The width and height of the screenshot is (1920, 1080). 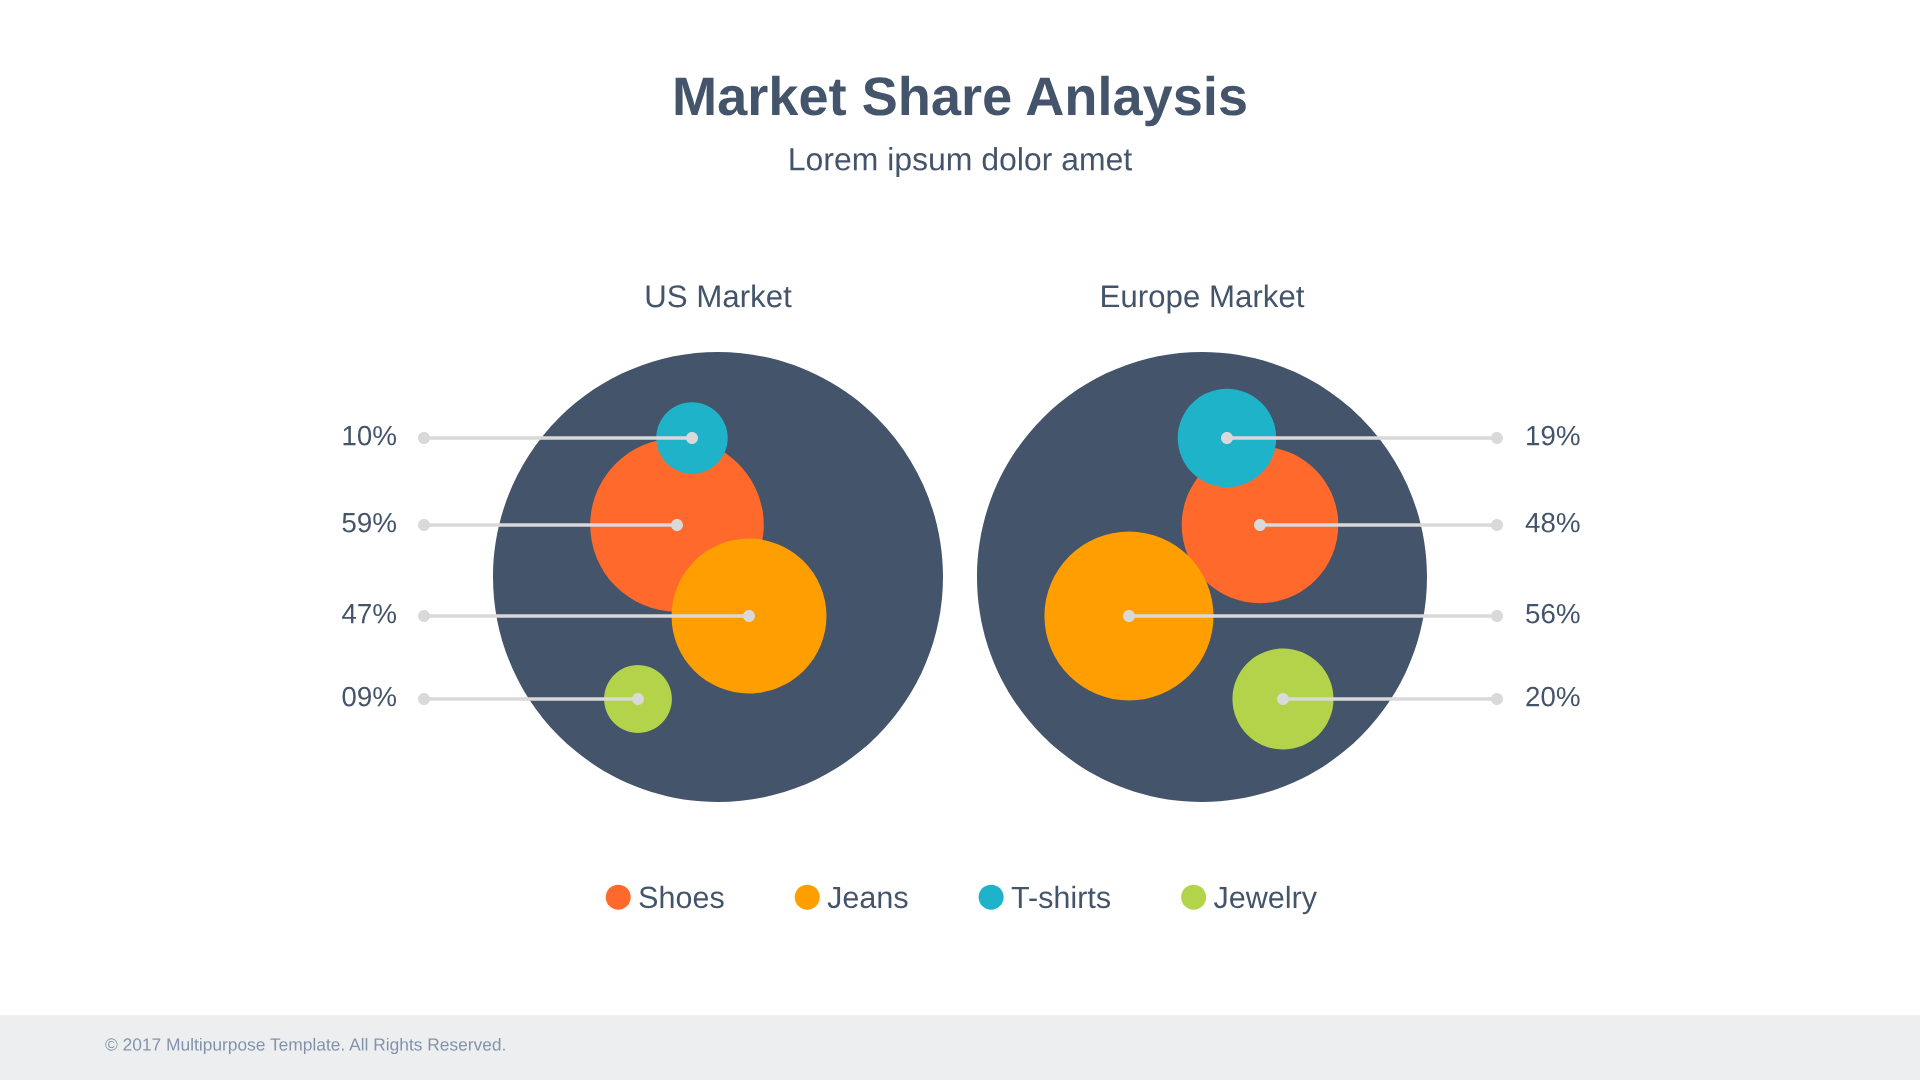 I want to click on category-label: Europe Market, so click(x=1203, y=299).